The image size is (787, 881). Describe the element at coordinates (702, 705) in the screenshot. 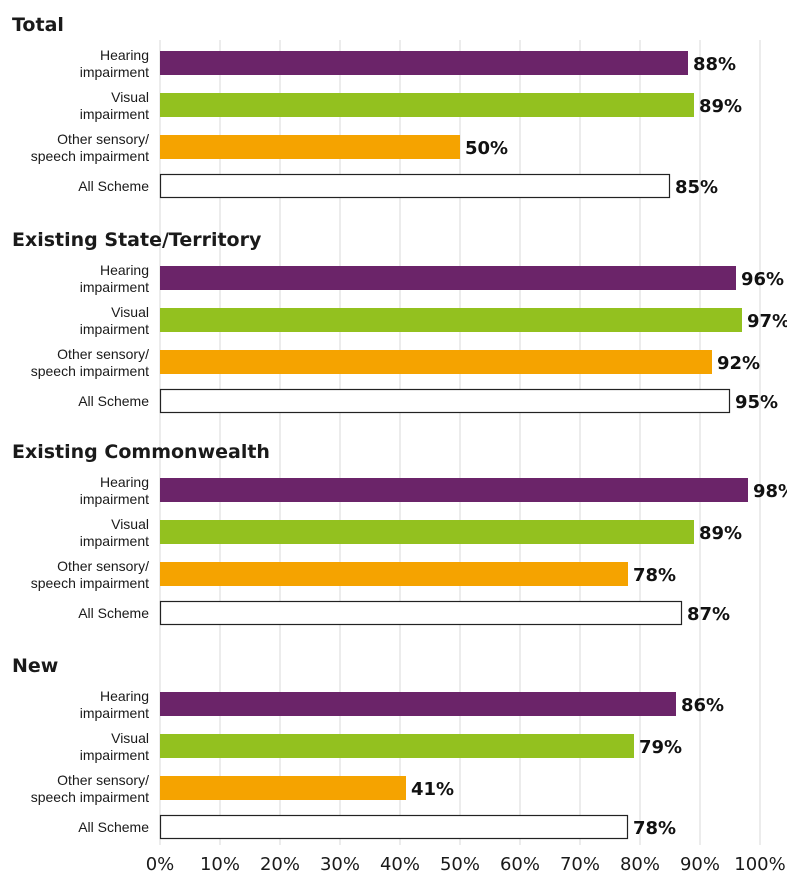

I see `value-label: 86%` at that location.